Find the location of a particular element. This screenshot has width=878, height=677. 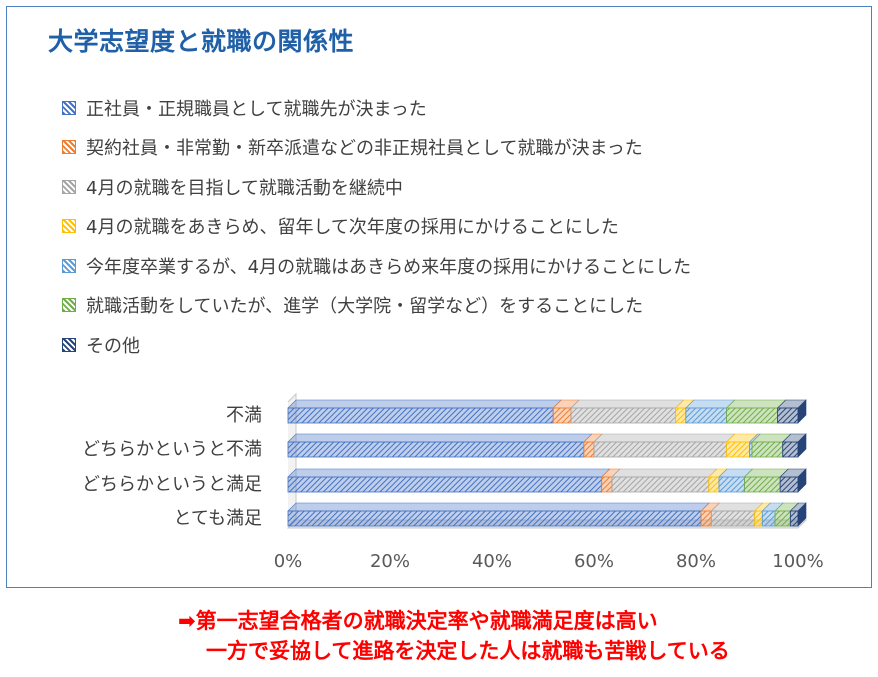

legend-item: 就職活動をしていたが、進学（大学院・留学など）をすることにした is located at coordinates (376, 306).